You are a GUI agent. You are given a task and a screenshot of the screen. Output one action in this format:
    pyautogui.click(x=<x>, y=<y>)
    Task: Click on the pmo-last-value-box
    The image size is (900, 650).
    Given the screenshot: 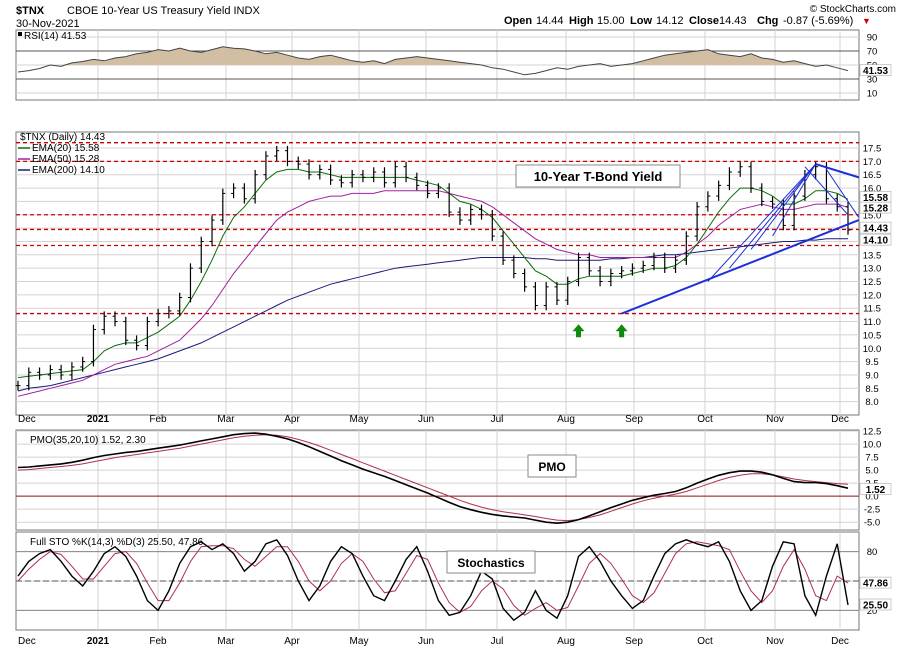 What is the action you would take?
    pyautogui.click(x=875, y=489)
    